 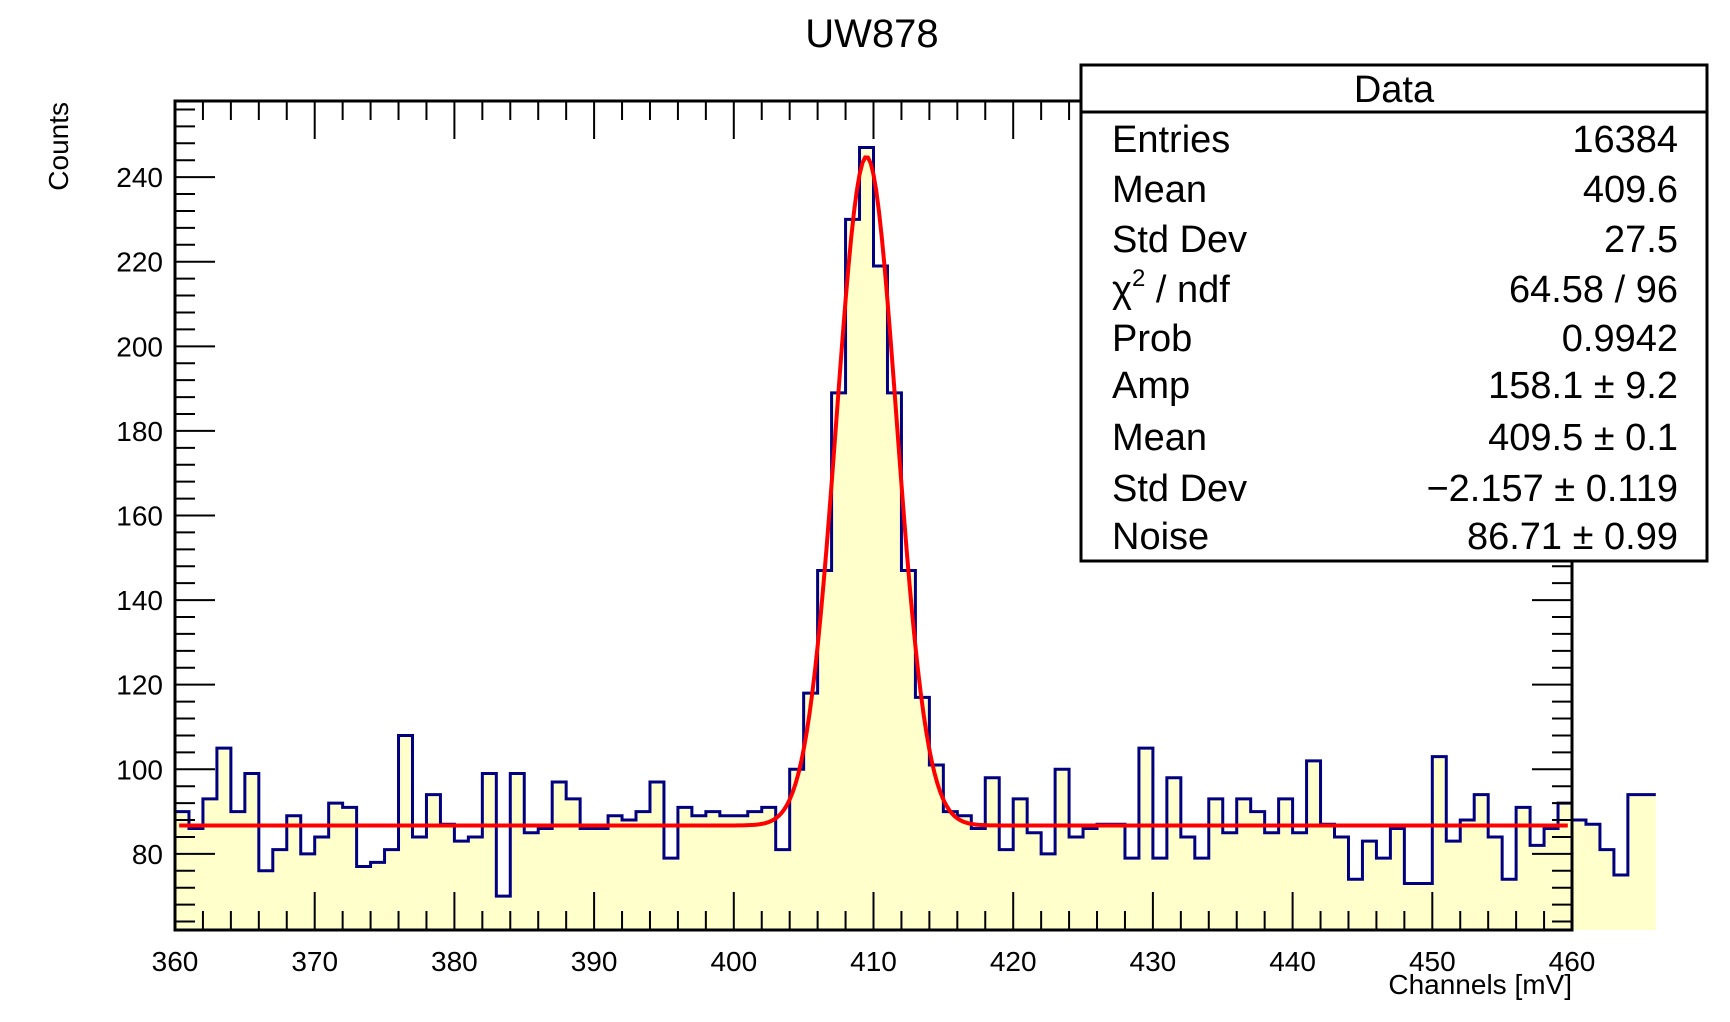 What do you see at coordinates (1432, 961) in the screenshot?
I see `x-tick-label: 450` at bounding box center [1432, 961].